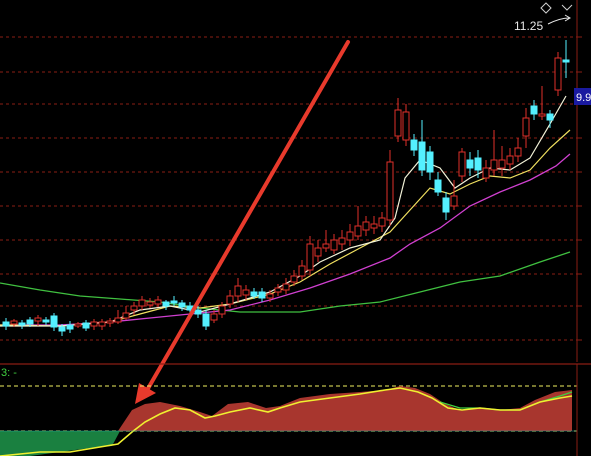 The width and height of the screenshot is (591, 456). Describe the element at coordinates (285, 282) in the screenshot. I see `ma-long-line` at that location.